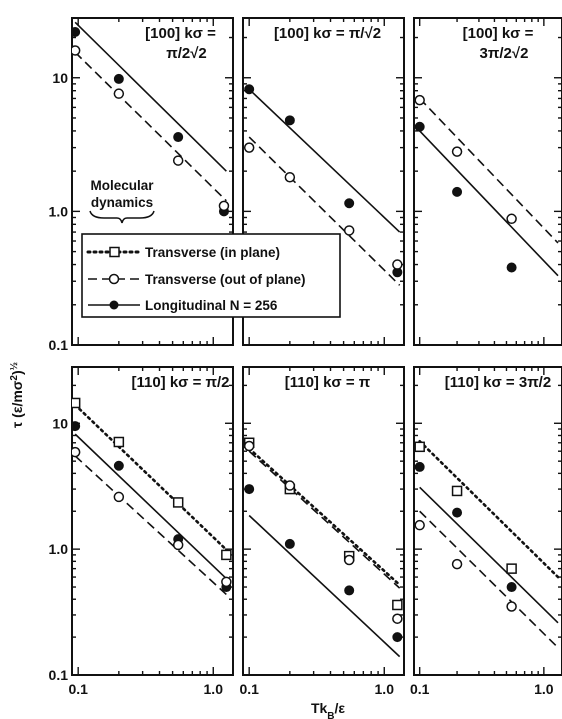  Describe the element at coordinates (17, 395) in the screenshot. I see `y-axis-label: τ (ε/mσ2)½` at that location.